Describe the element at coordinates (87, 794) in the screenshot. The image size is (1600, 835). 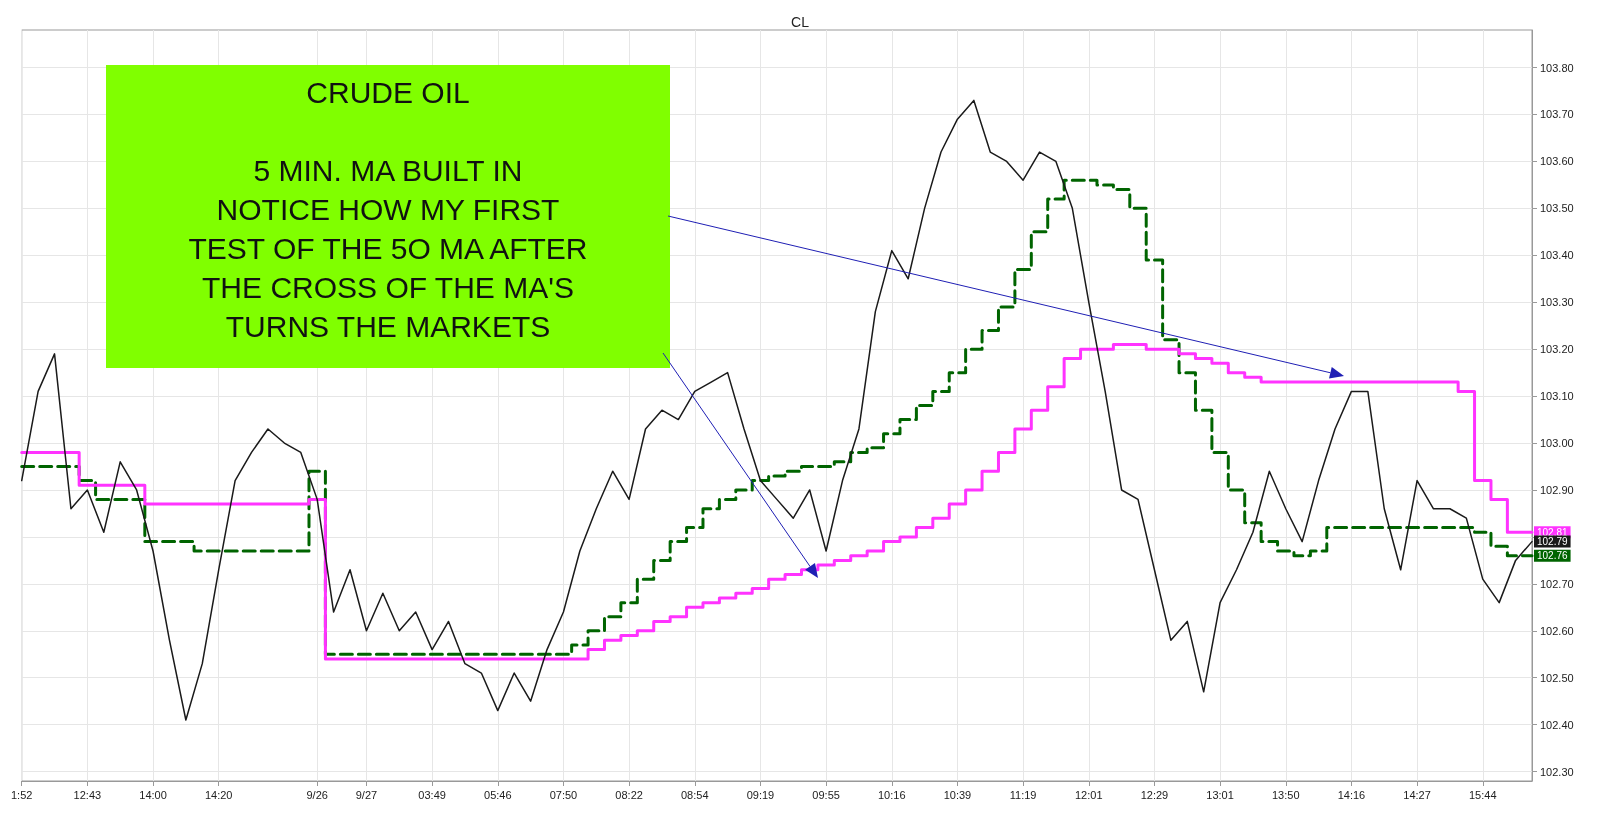
I see `x-tick-label: 12:43` at that location.